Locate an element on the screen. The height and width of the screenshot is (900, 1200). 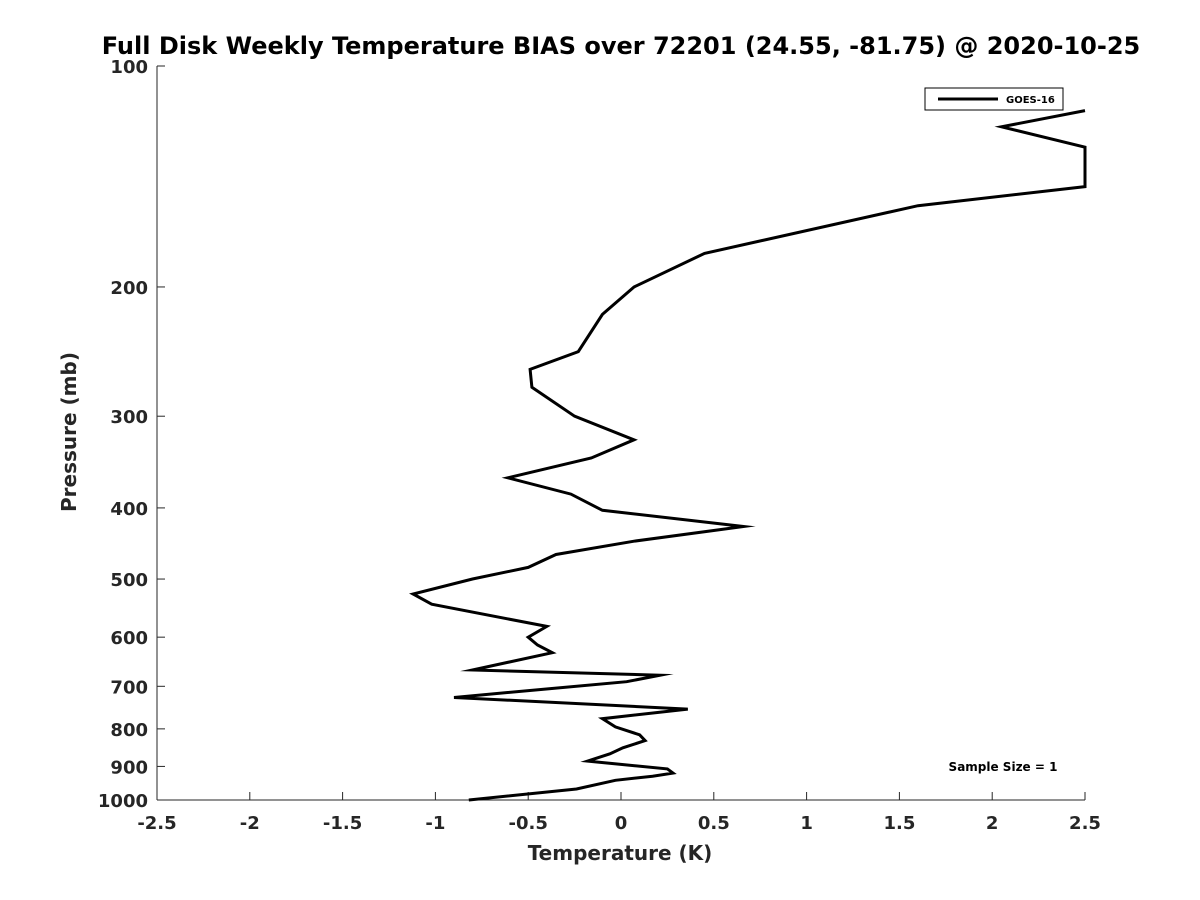
x-tick-label: -2 is located at coordinates (250, 823).